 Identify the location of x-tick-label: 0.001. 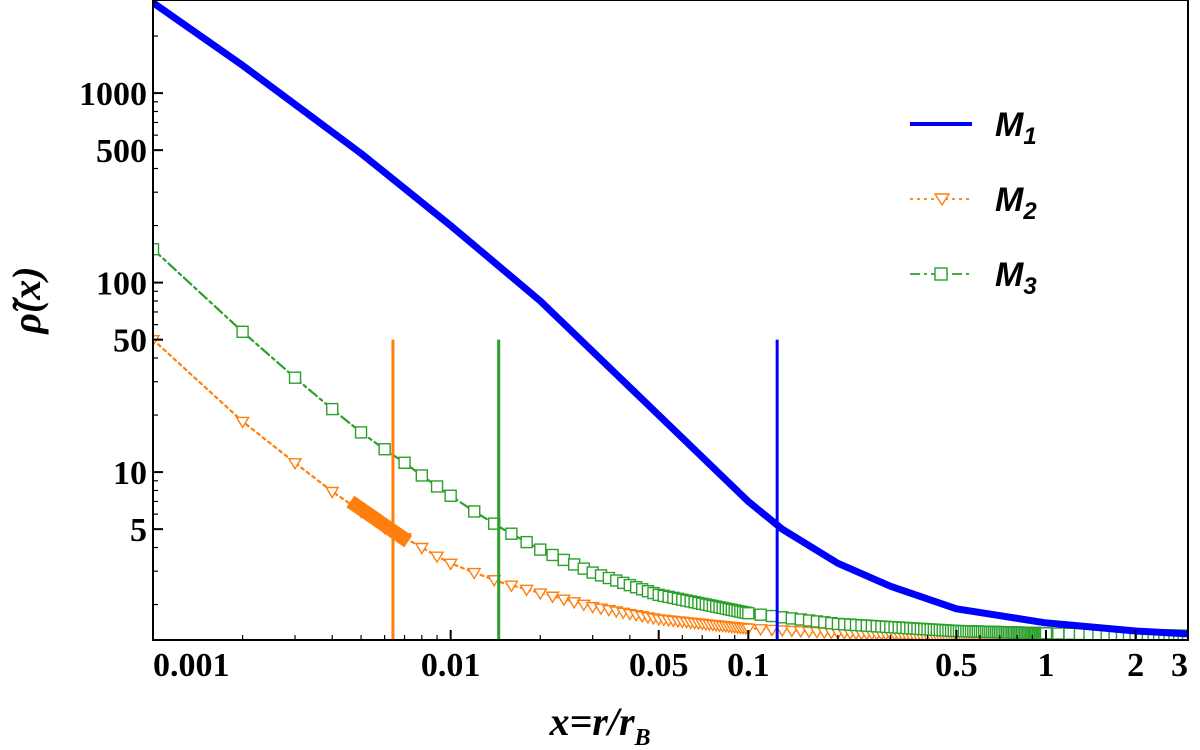
(191, 665).